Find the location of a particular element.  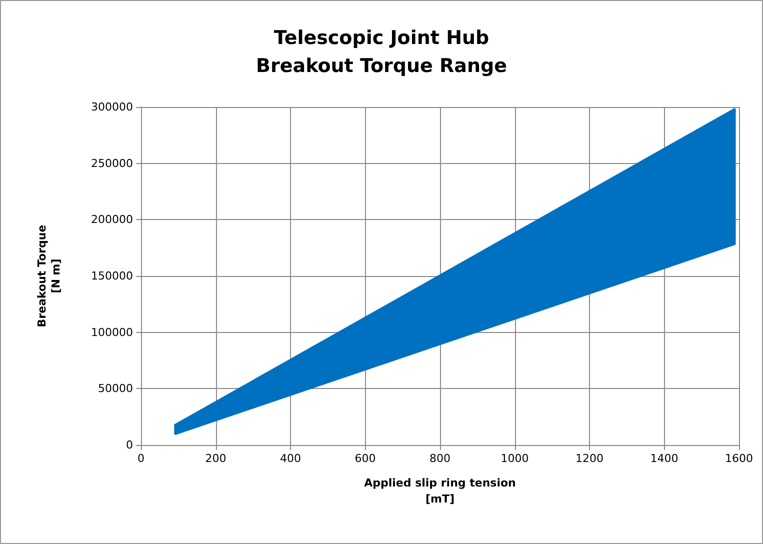

x-tick-label: 0 is located at coordinates (141, 458).